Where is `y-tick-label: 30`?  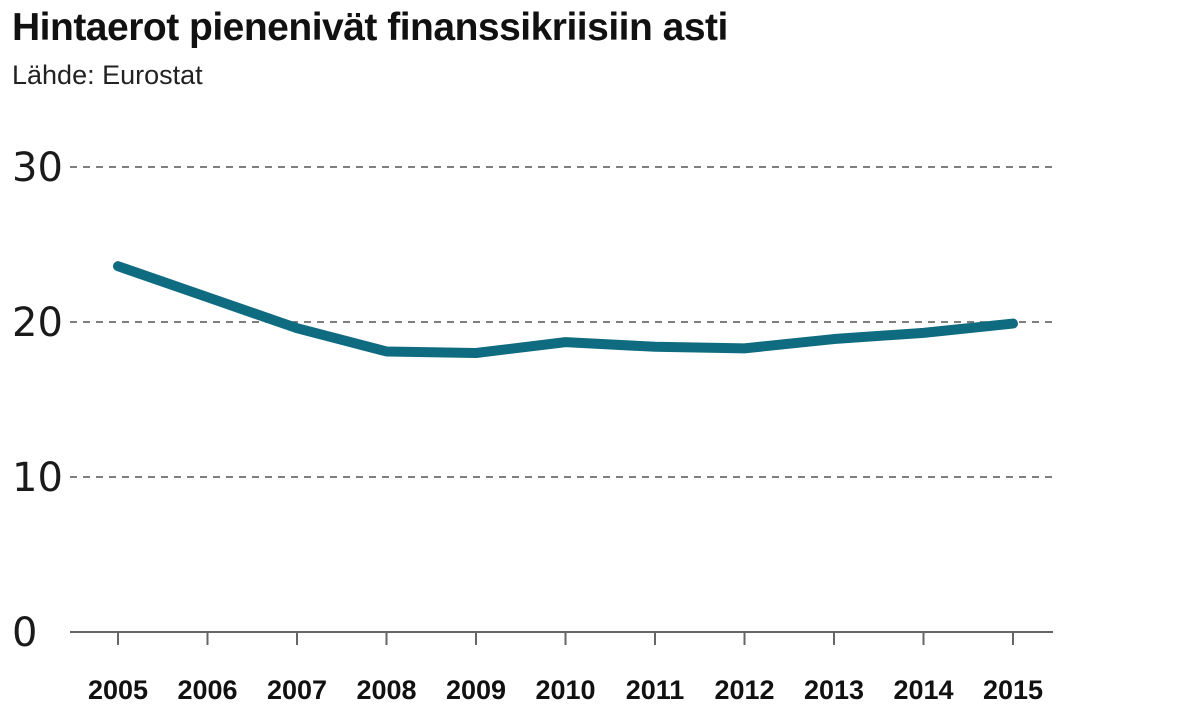
y-tick-label: 30 is located at coordinates (37, 168).